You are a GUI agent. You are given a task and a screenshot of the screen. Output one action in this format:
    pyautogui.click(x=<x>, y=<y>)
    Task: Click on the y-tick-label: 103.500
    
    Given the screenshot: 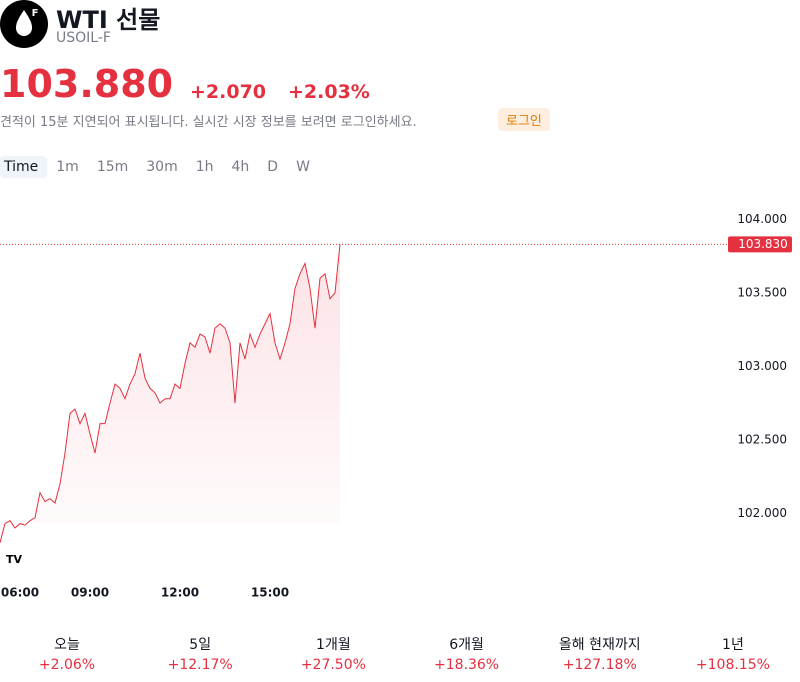 What is the action you would take?
    pyautogui.click(x=762, y=292)
    